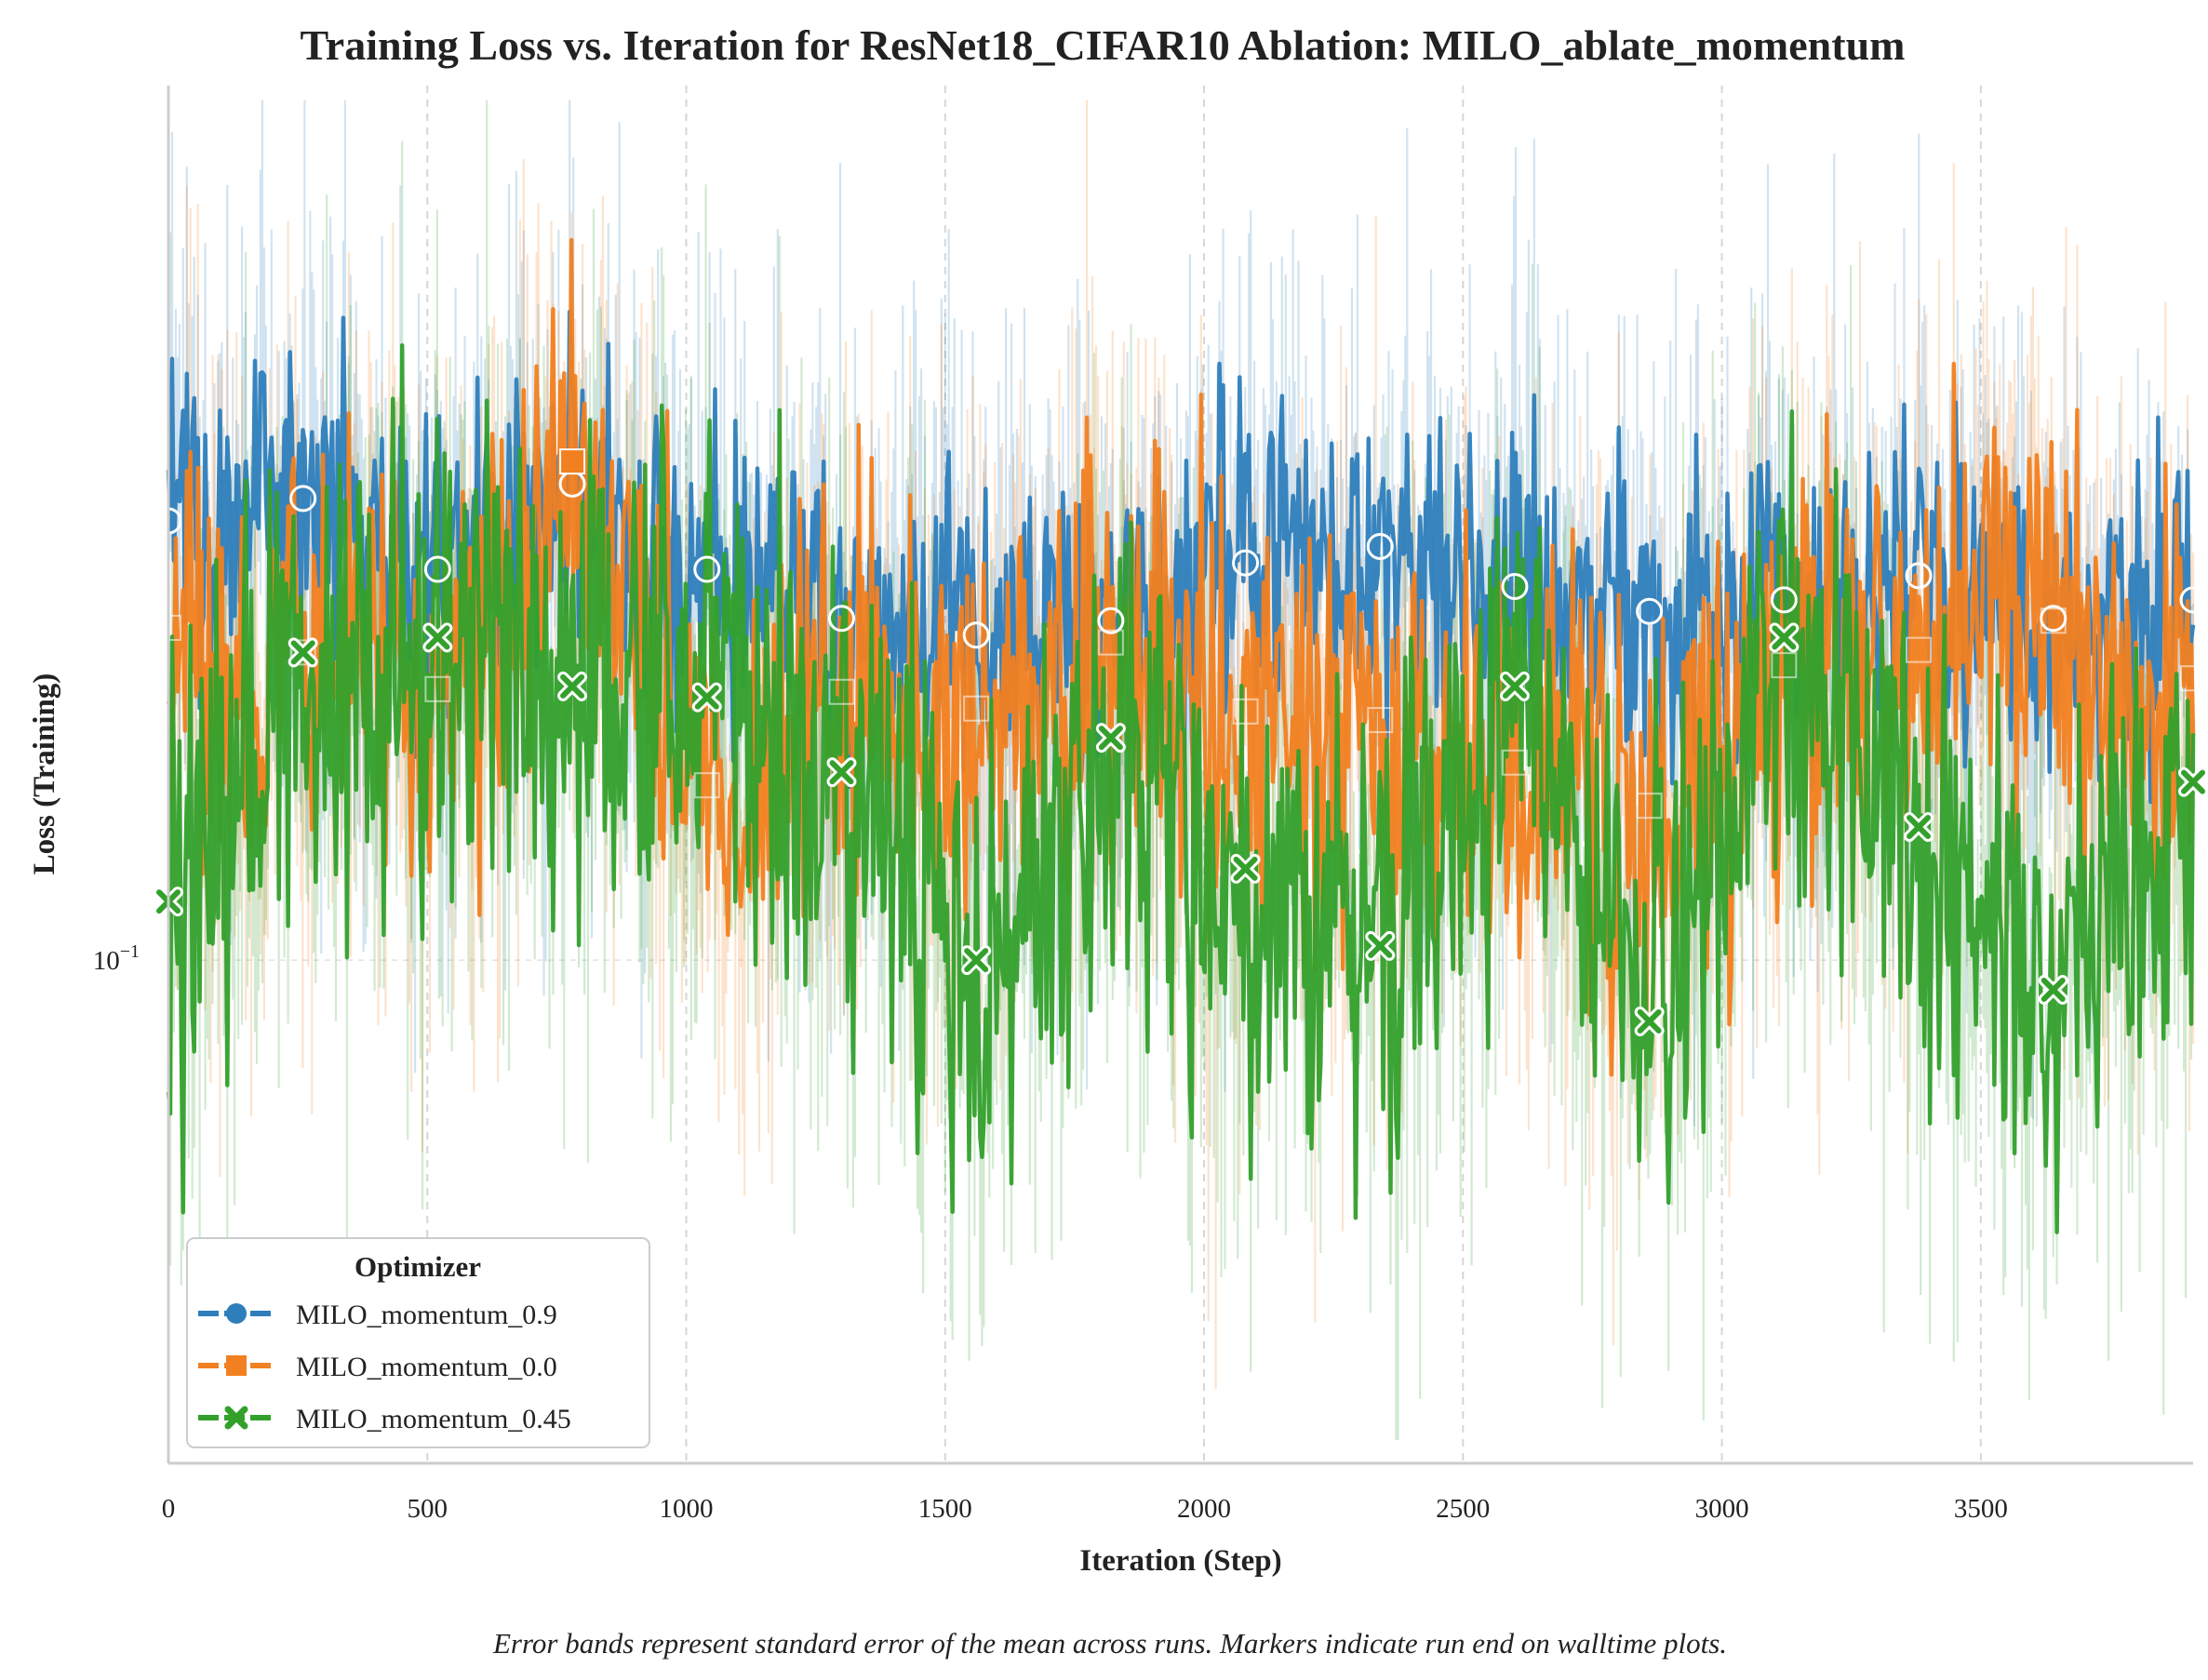 Image resolution: width=2208 pixels, height=1680 pixels. I want to click on x-tick-label: 3500, so click(1981, 1509).